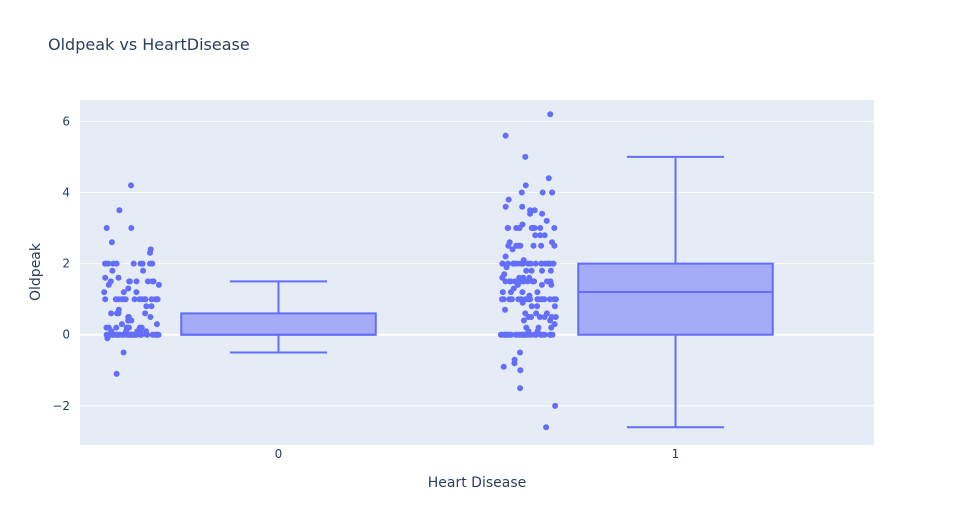 This screenshot has width=954, height=525. Describe the element at coordinates (66, 121) in the screenshot. I see `y-tick-label: 6` at that location.